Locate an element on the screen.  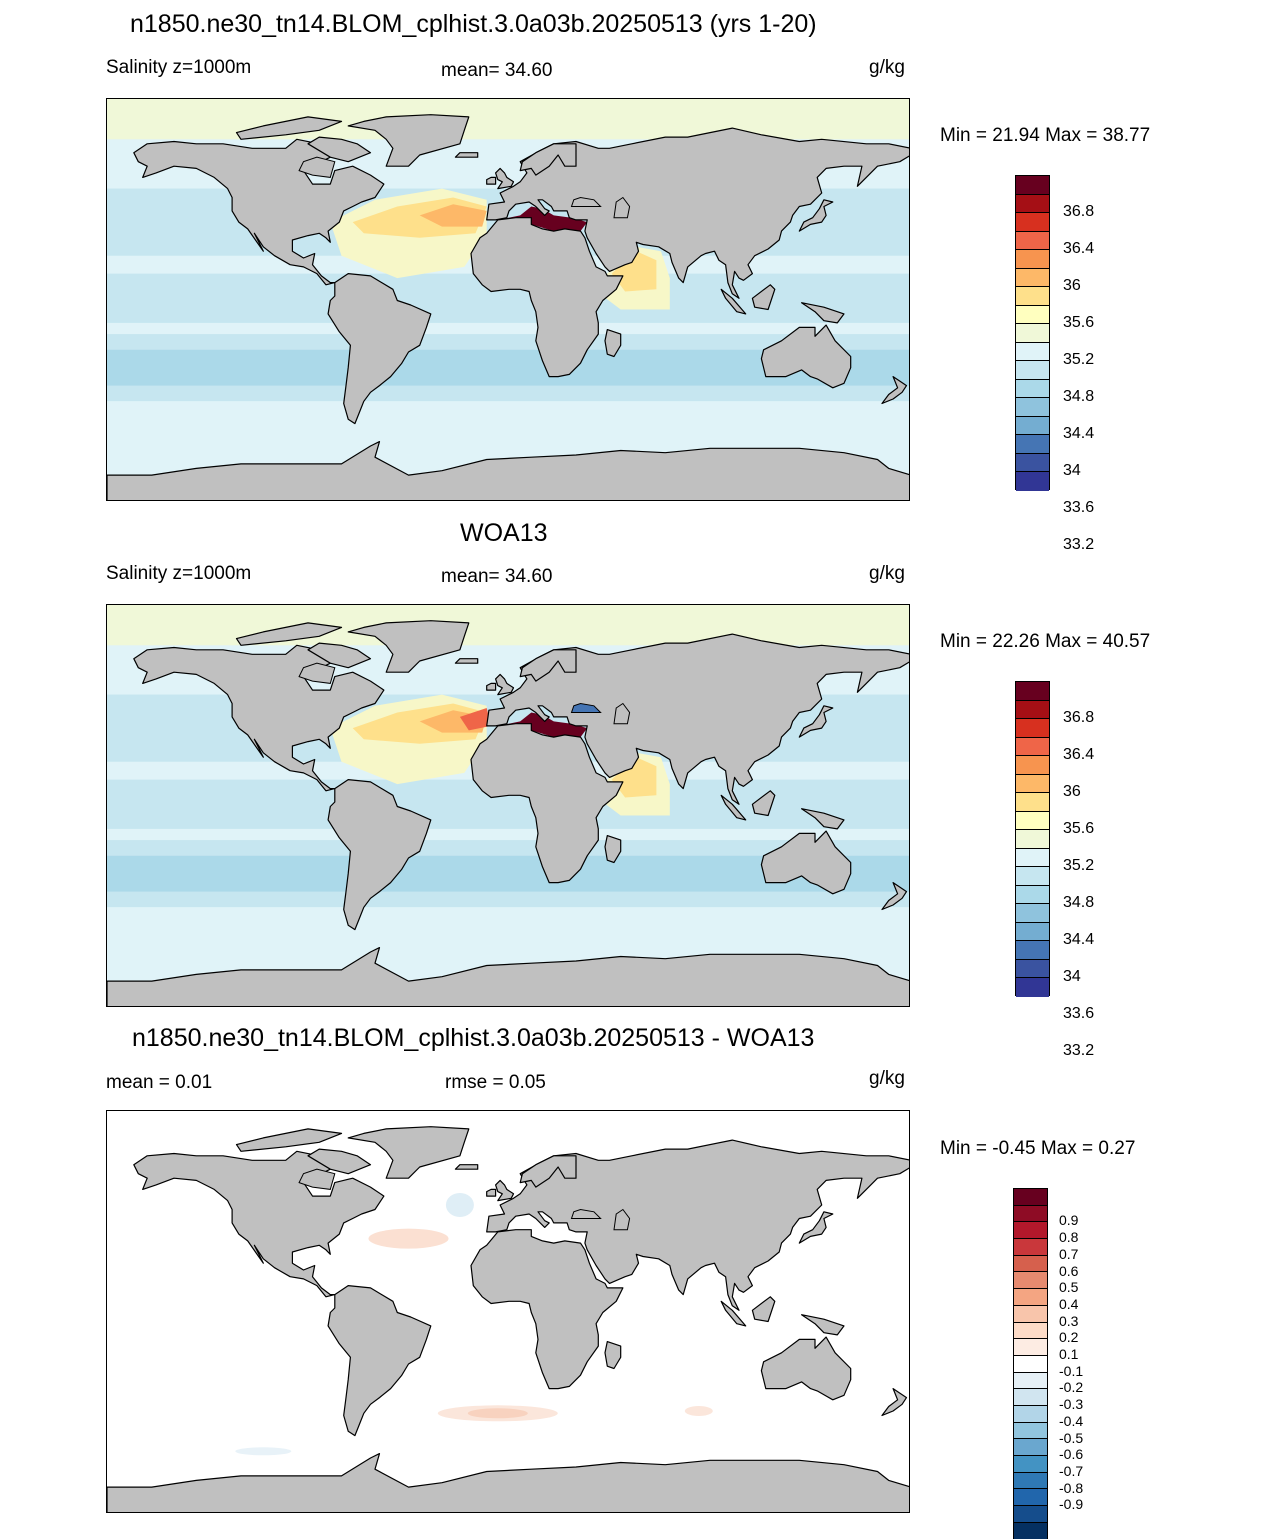
panel2-variable-label: Salinity z=1000m is located at coordinates (179, 573).